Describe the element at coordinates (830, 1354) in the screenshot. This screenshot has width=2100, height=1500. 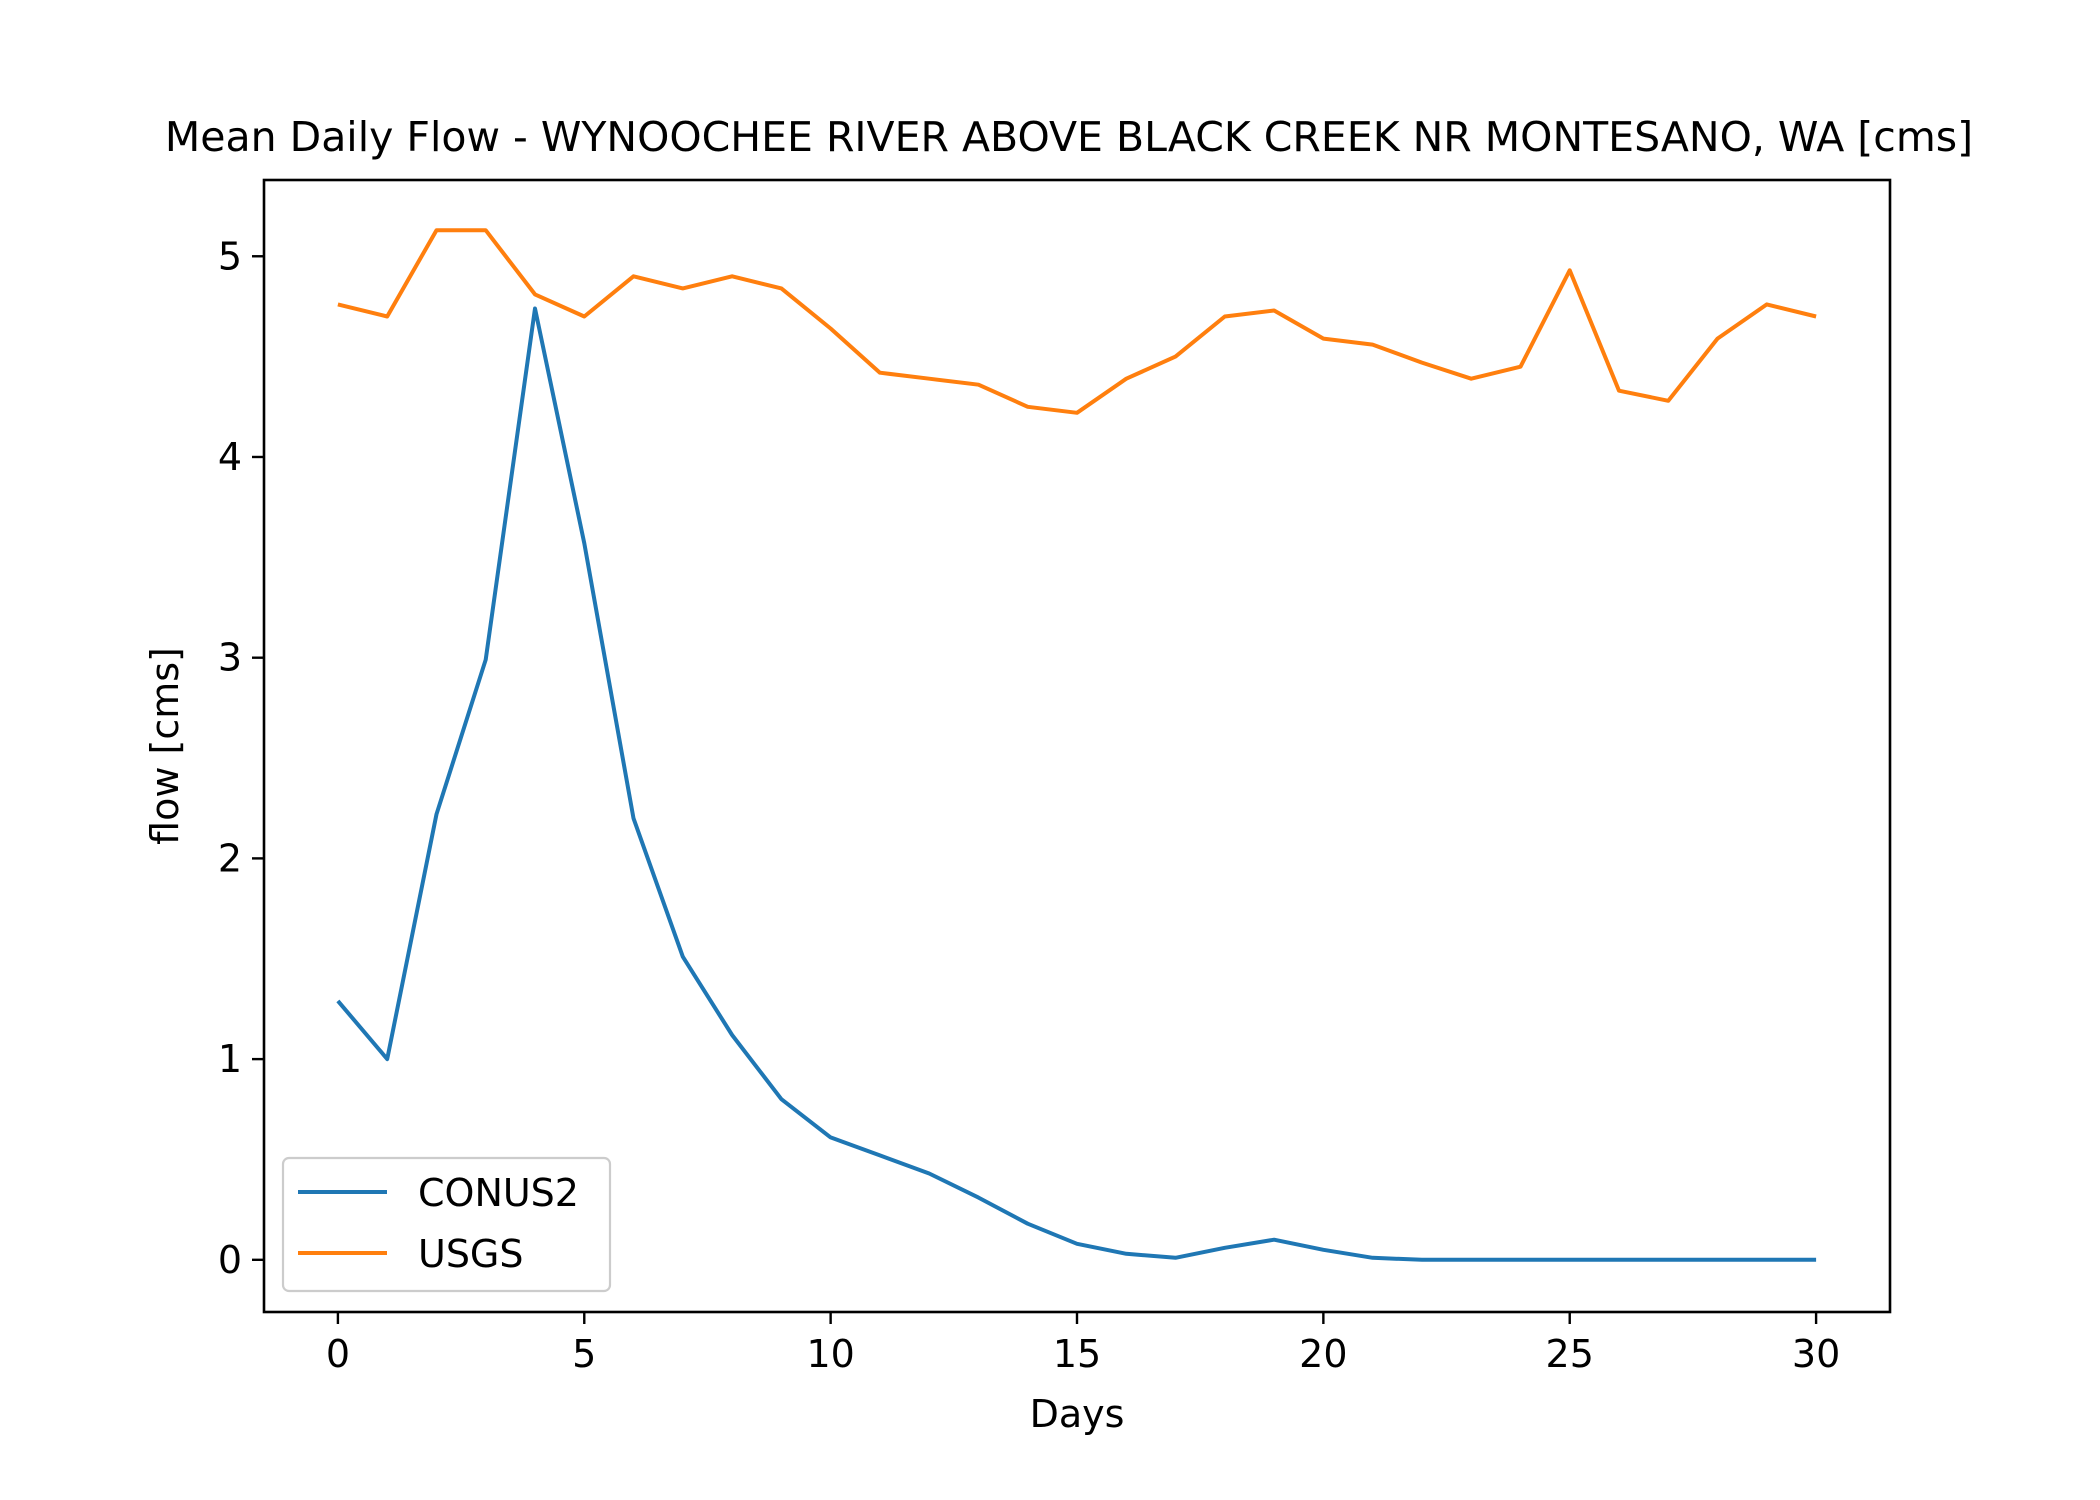
I see `x-tick-label: 10` at that location.